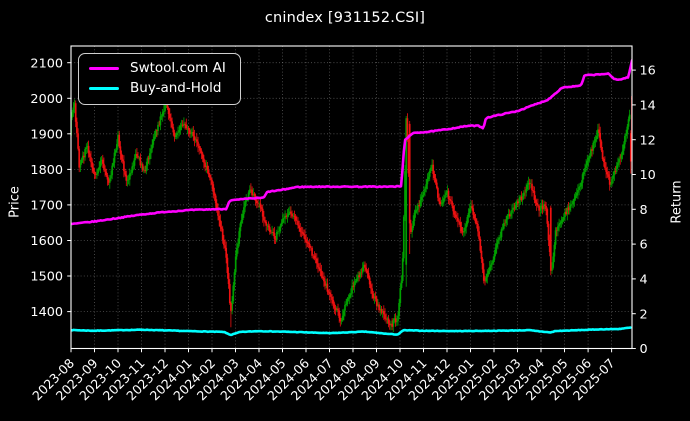 The width and height of the screenshot is (690, 421). What do you see at coordinates (644, 245) in the screenshot?
I see `svg-text: 6` at bounding box center [644, 245].